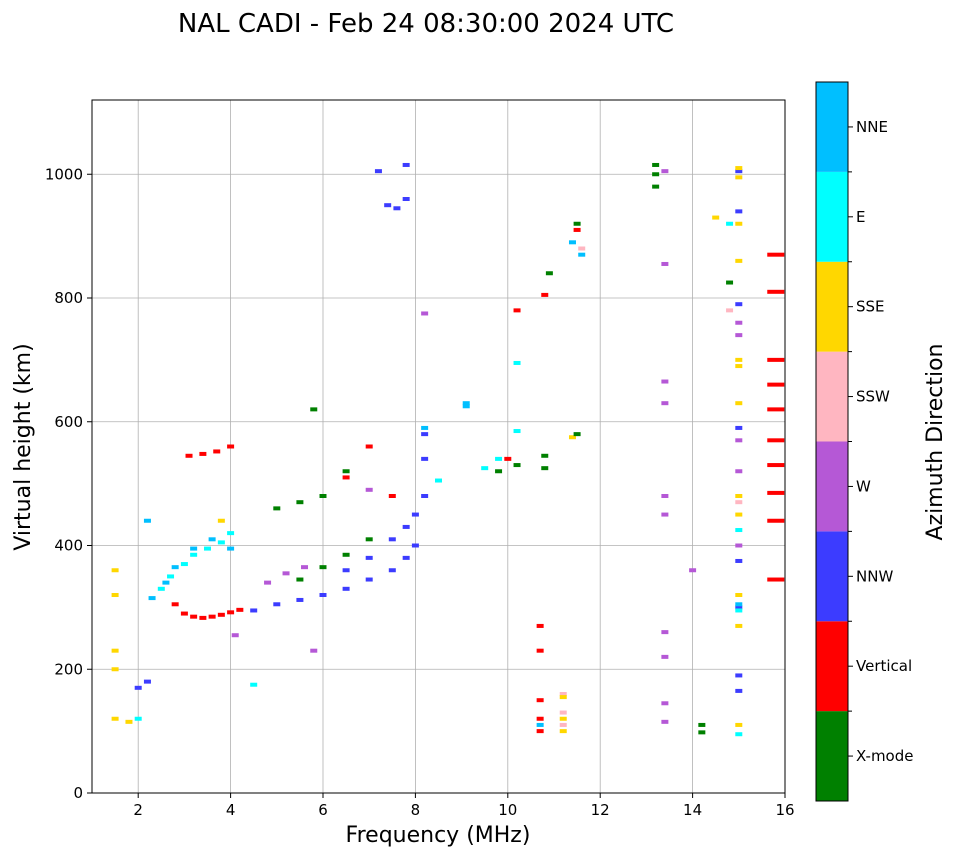  I want to click on x-axis-label: Frequency (MHz), so click(438, 835).